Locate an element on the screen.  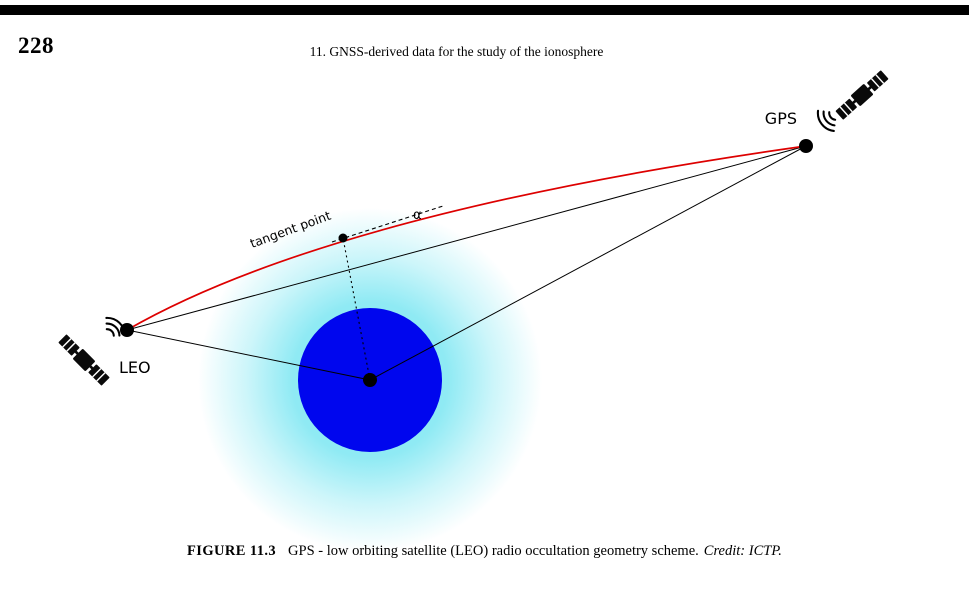
tangent-point-marker is located at coordinates (343, 238).